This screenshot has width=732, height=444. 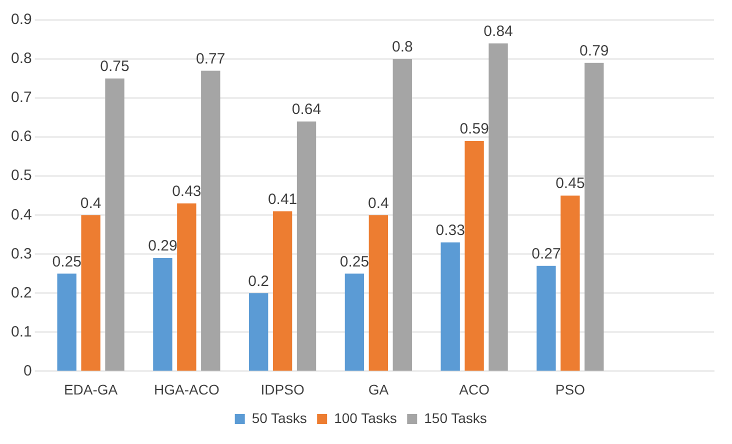 I want to click on y-tick-label: 0.7, so click(x=21, y=97).